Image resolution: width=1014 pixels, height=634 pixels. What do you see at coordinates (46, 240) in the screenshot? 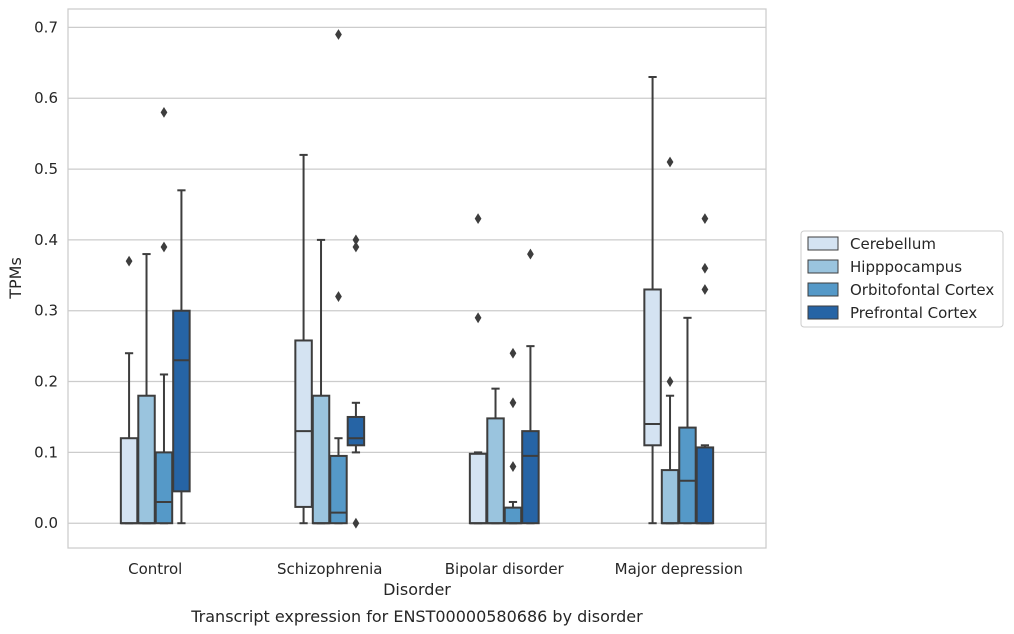
I see `y-tick-label: 0.4` at bounding box center [46, 240].